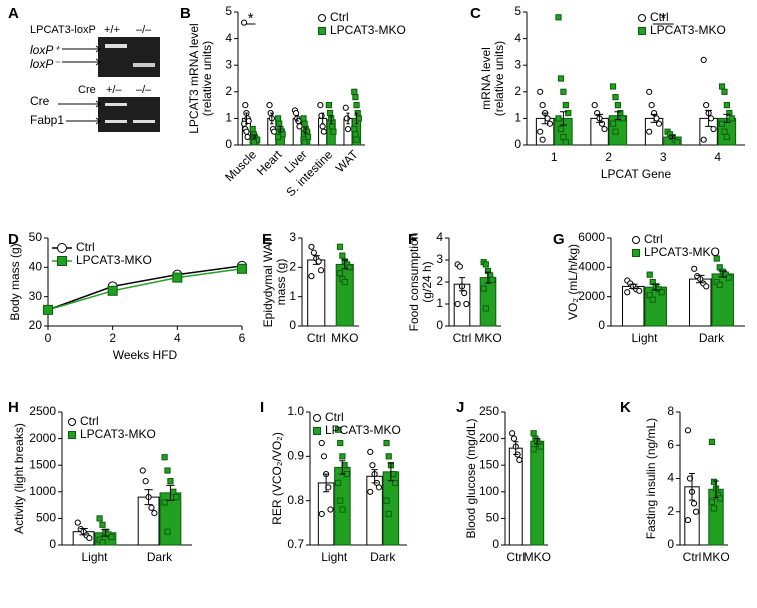  I want to click on y-axis-label: RER (VCO₂/VO₂), so click(277, 478).